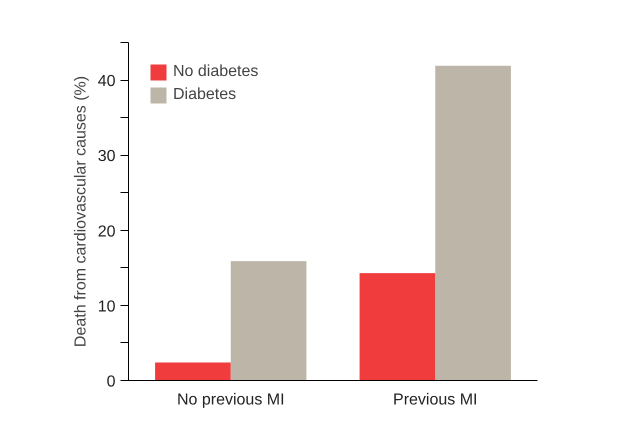  What do you see at coordinates (435, 400) in the screenshot?
I see `x-tick-label: Previous MI` at bounding box center [435, 400].